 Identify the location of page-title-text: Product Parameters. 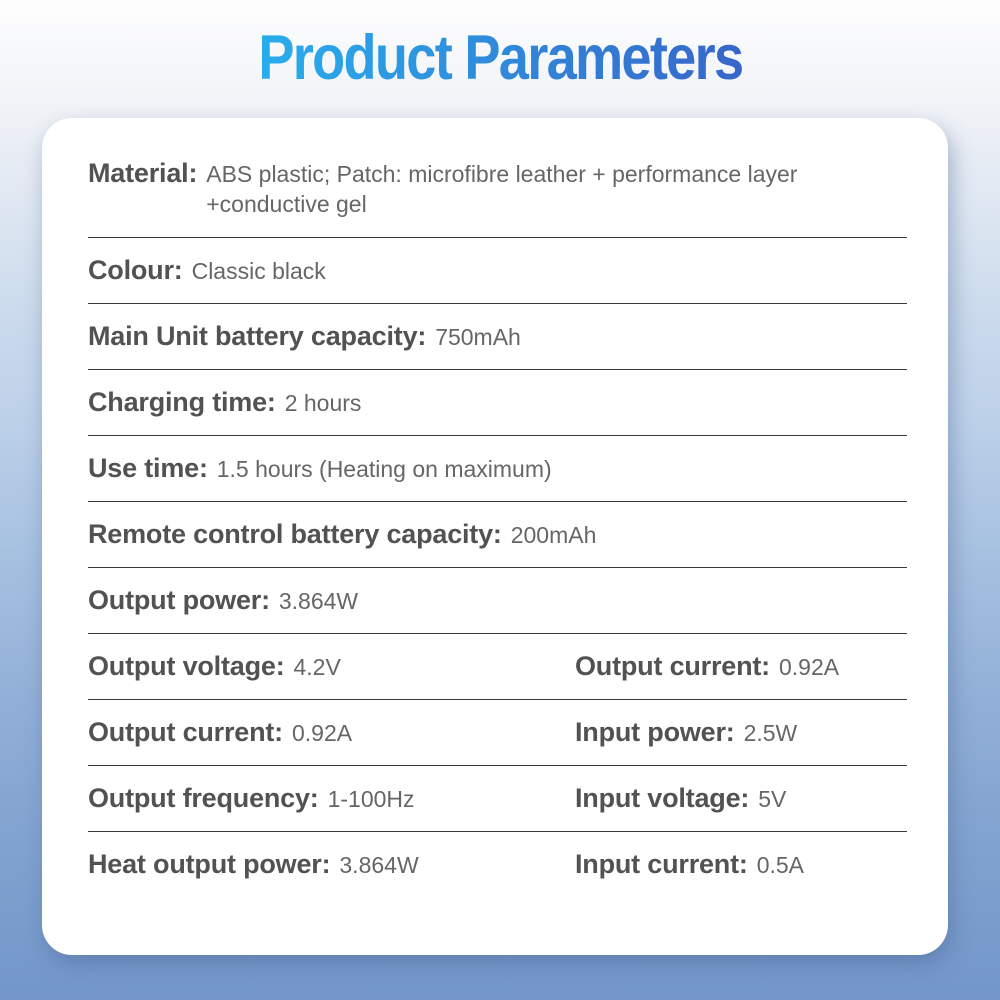
(501, 58).